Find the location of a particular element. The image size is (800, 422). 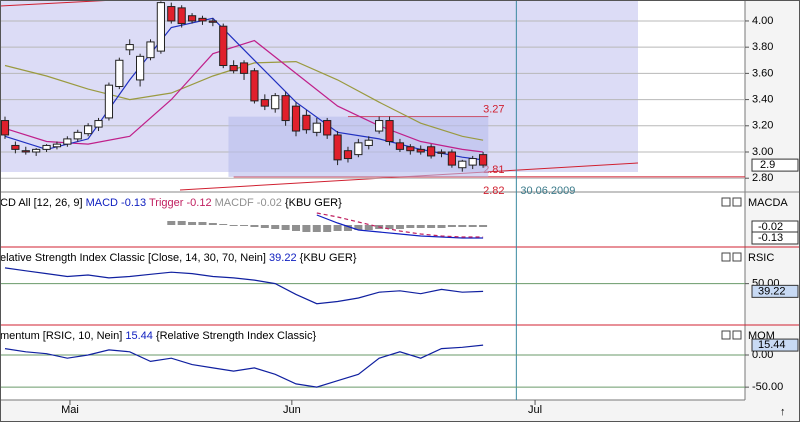

value-tag-label: 39.22 is located at coordinates (772, 291).